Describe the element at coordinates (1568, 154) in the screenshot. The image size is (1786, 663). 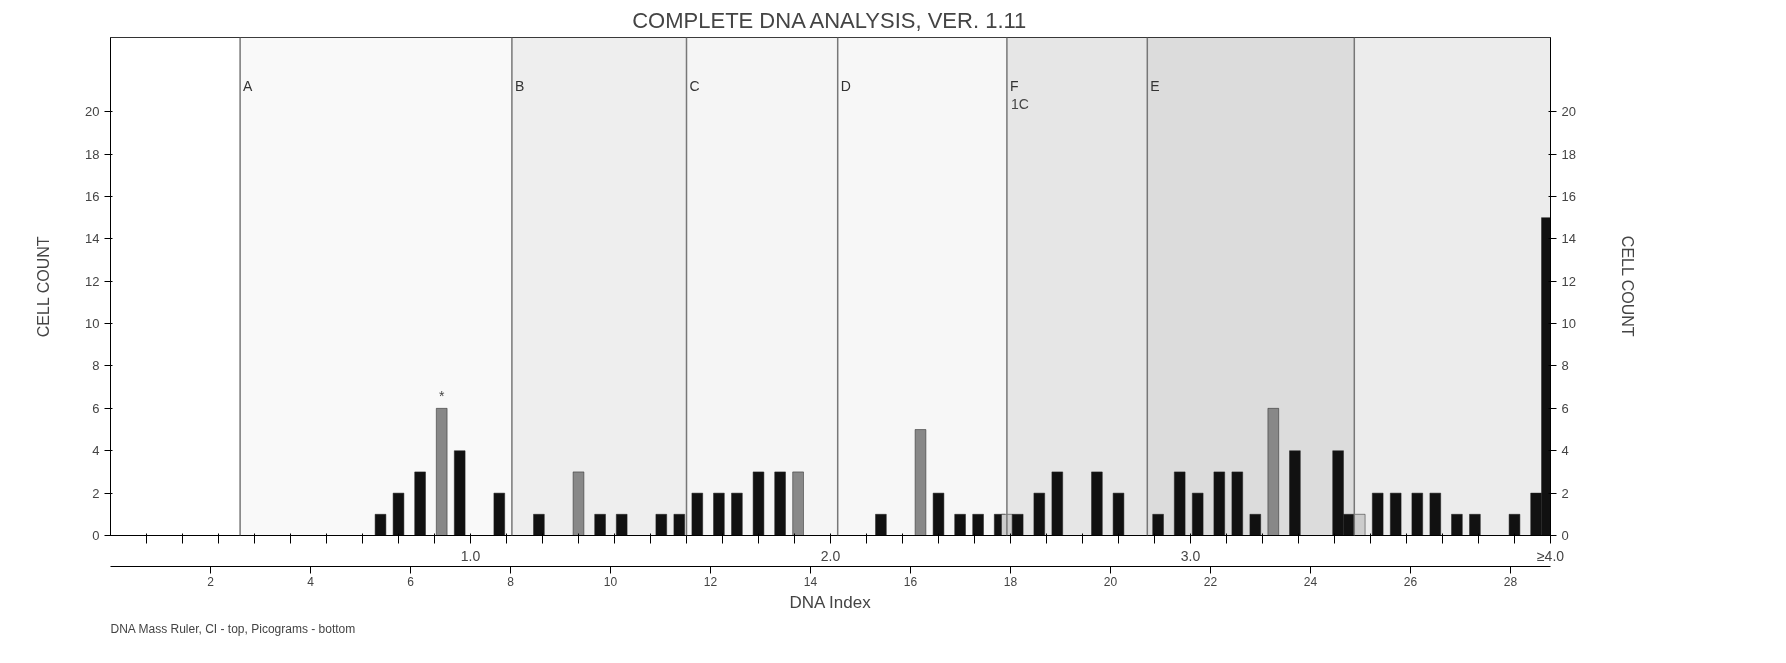
I see `y2-tick-label: 18` at that location.